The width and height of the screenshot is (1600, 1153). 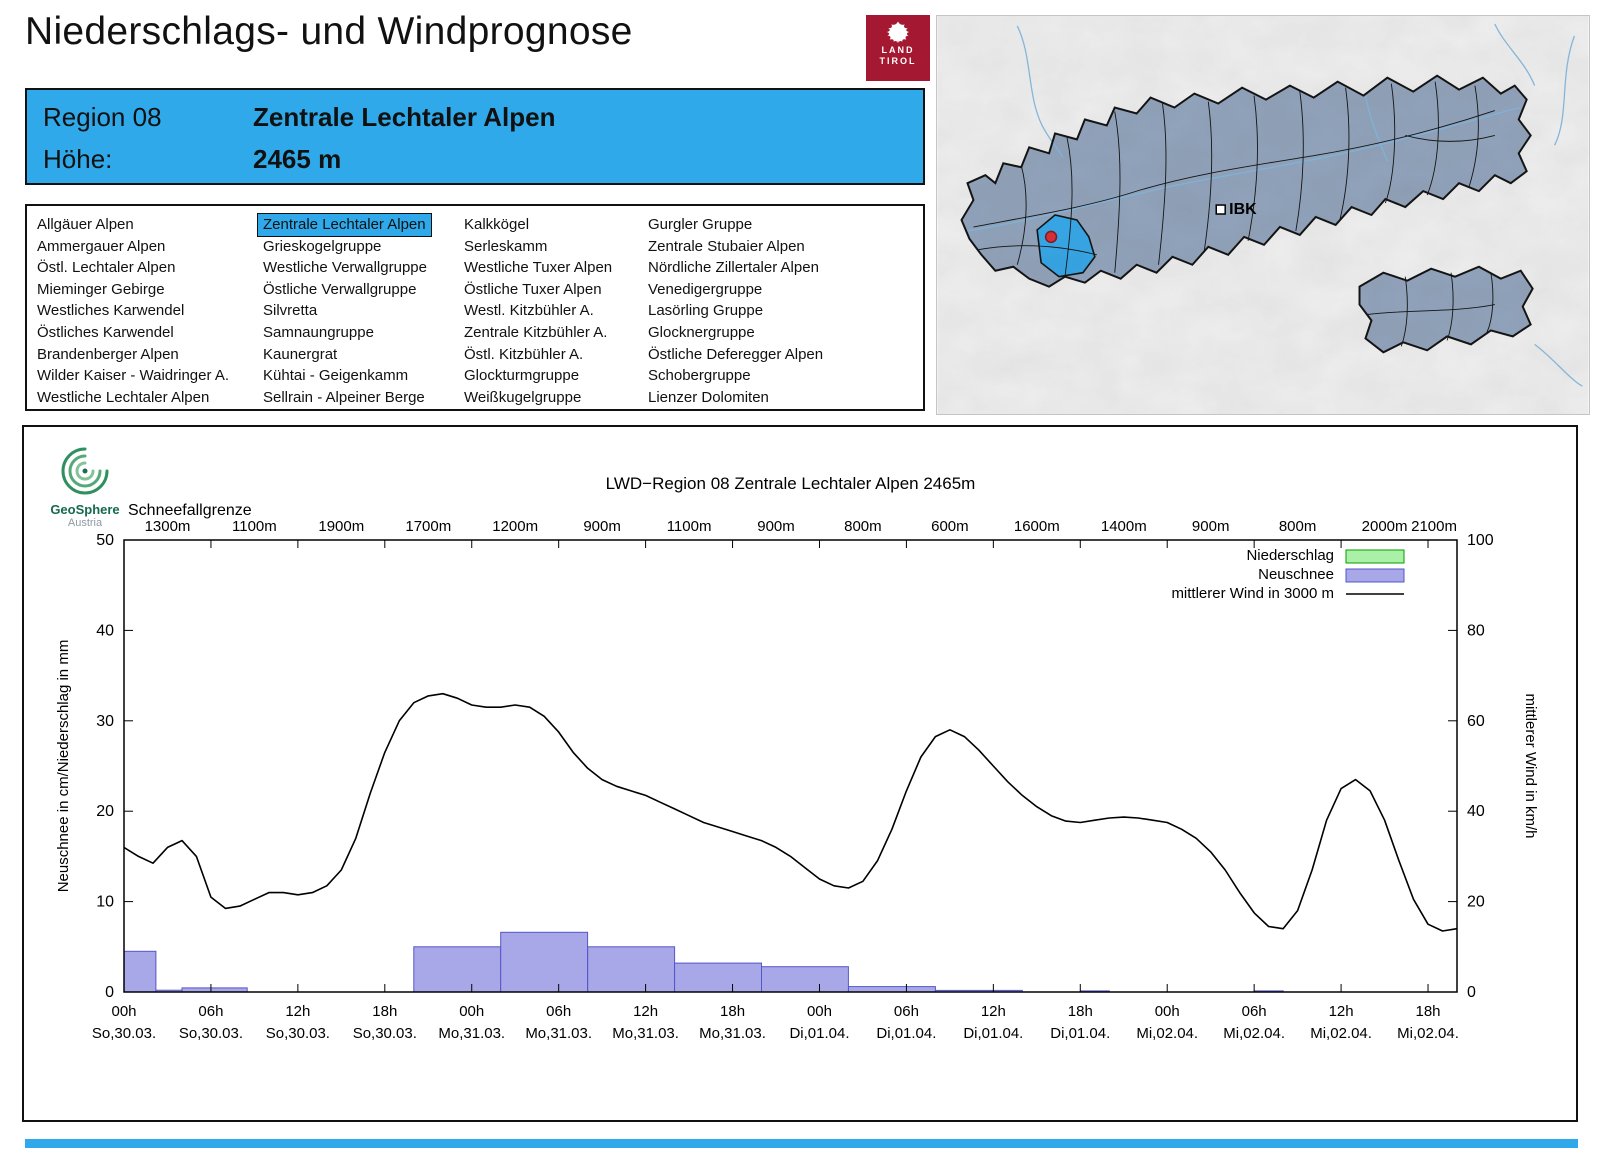 What do you see at coordinates (1480, 540) in the screenshot?
I see `y-right-tick: 100` at bounding box center [1480, 540].